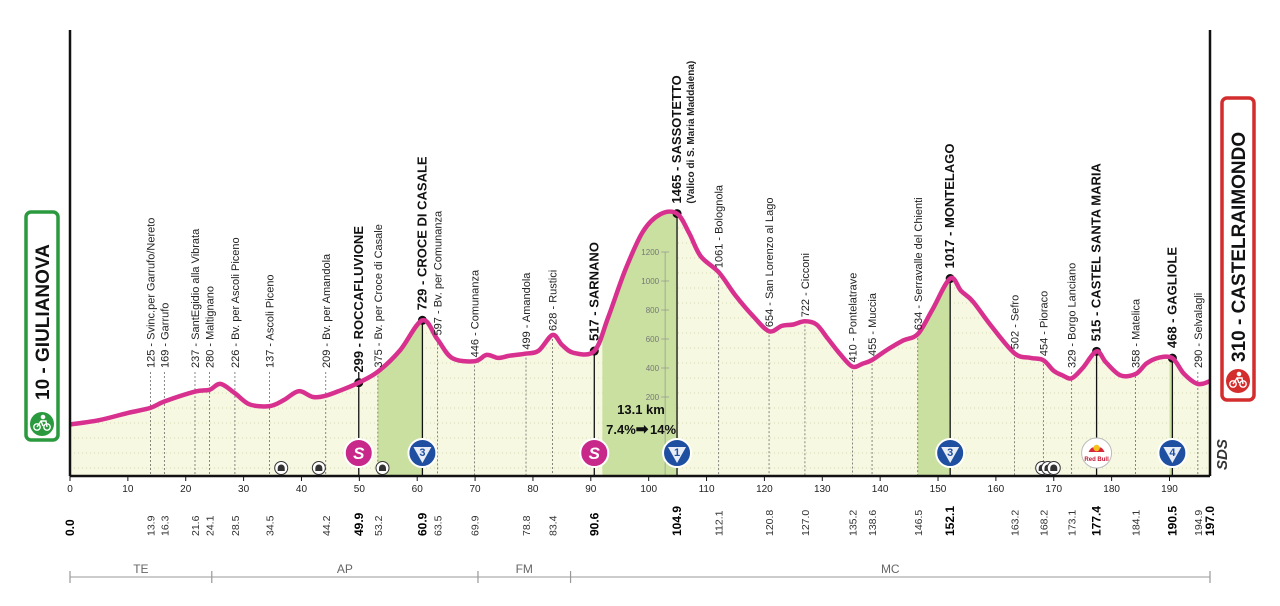 Image resolution: width=1280 pixels, height=606 pixels. What do you see at coordinates (1097, 521) in the screenshot?
I see `km-label: 177.4` at bounding box center [1097, 521].